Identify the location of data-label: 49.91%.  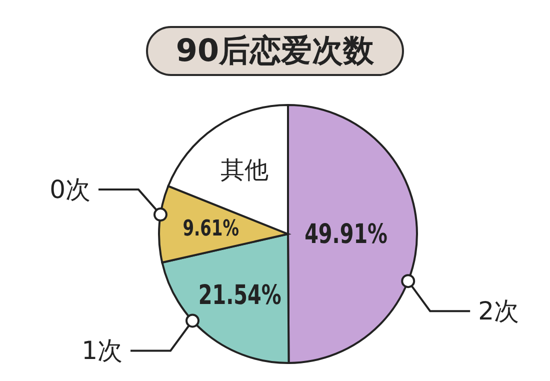
(346, 234).